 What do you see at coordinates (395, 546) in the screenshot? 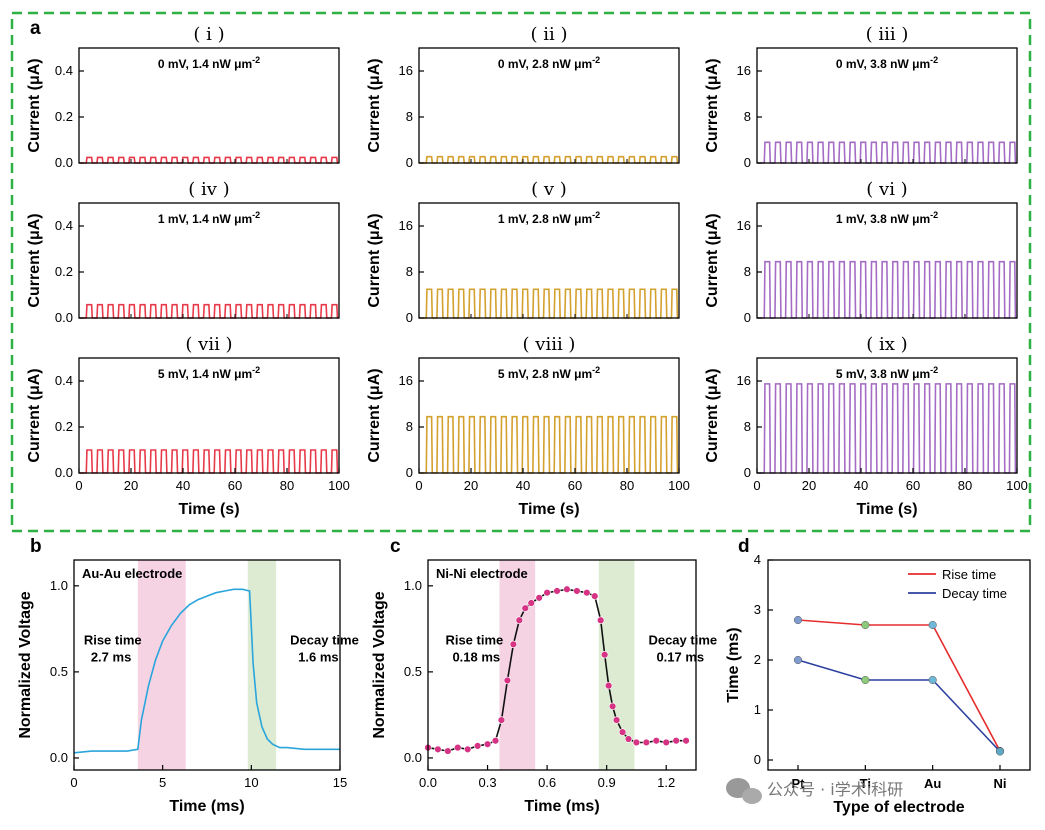
I see `panel-label: c` at bounding box center [395, 546].